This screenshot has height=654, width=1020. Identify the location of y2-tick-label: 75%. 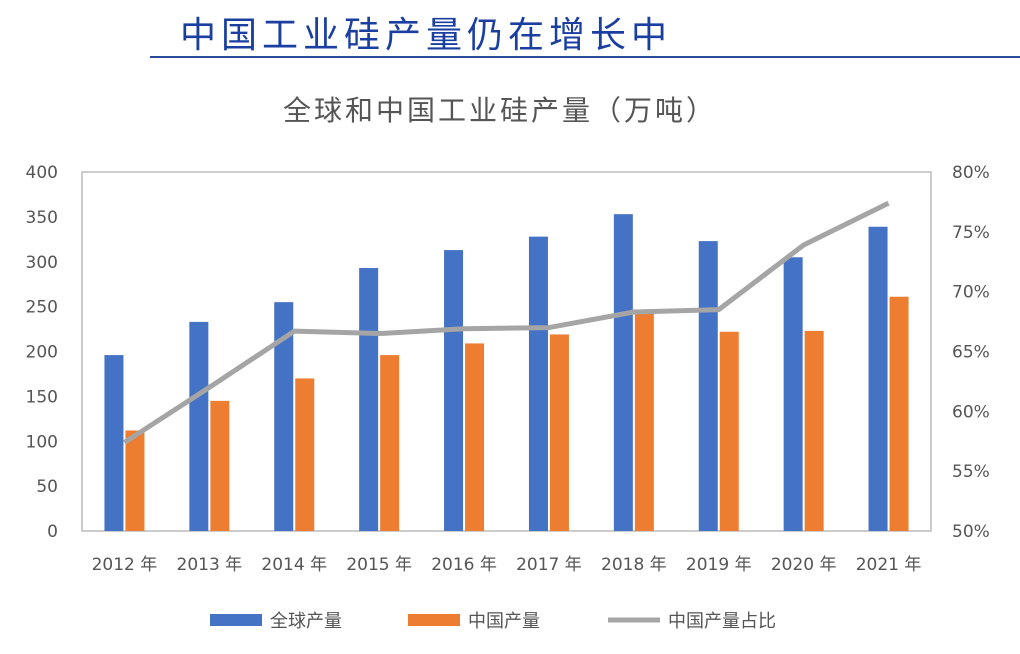
(971, 233).